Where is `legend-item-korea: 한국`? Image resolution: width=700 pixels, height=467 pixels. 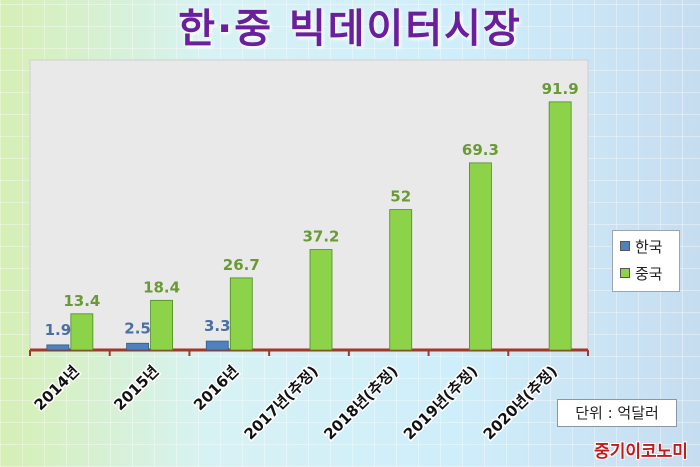
legend-item-korea: 한국 is located at coordinates (641, 246).